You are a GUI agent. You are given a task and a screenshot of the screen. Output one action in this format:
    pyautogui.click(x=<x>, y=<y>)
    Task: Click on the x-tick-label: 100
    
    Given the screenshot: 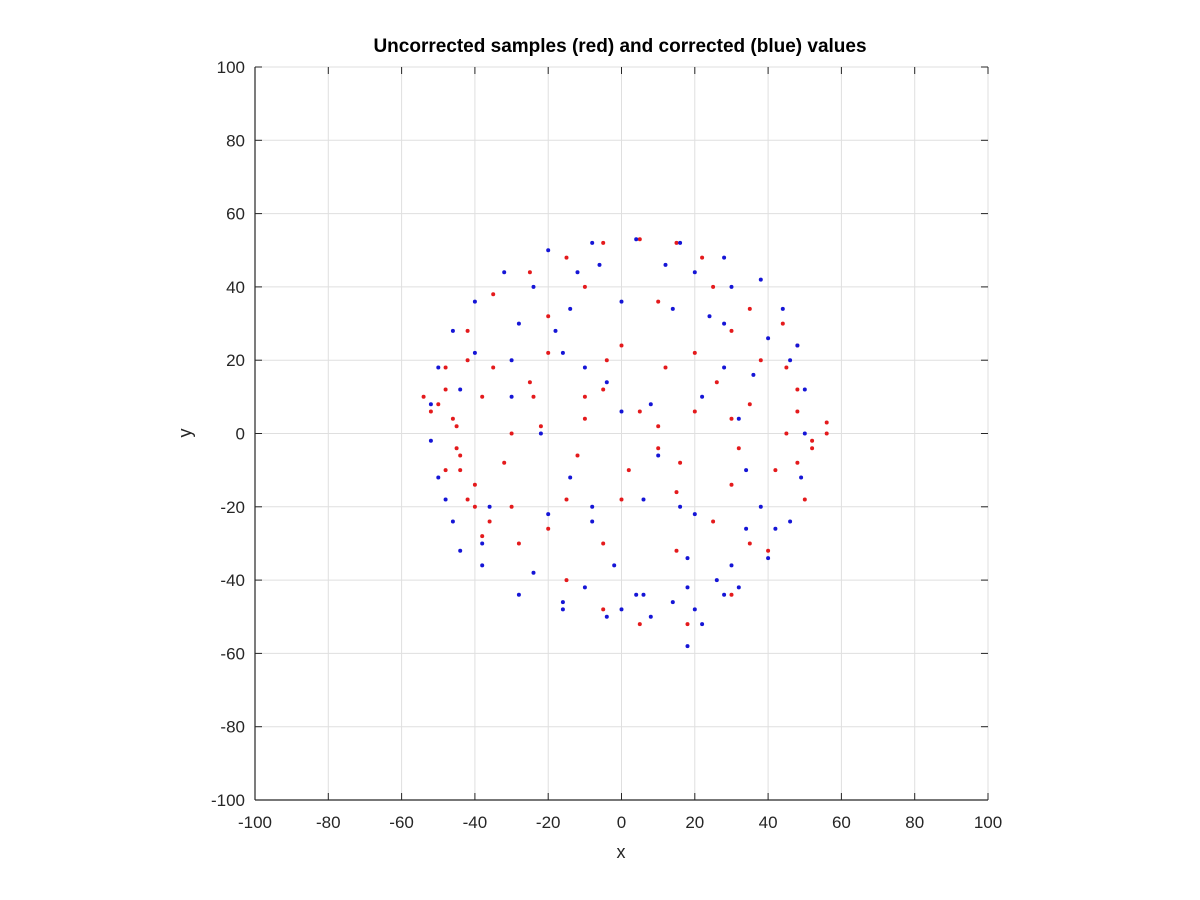 What is the action you would take?
    pyautogui.click(x=988, y=822)
    